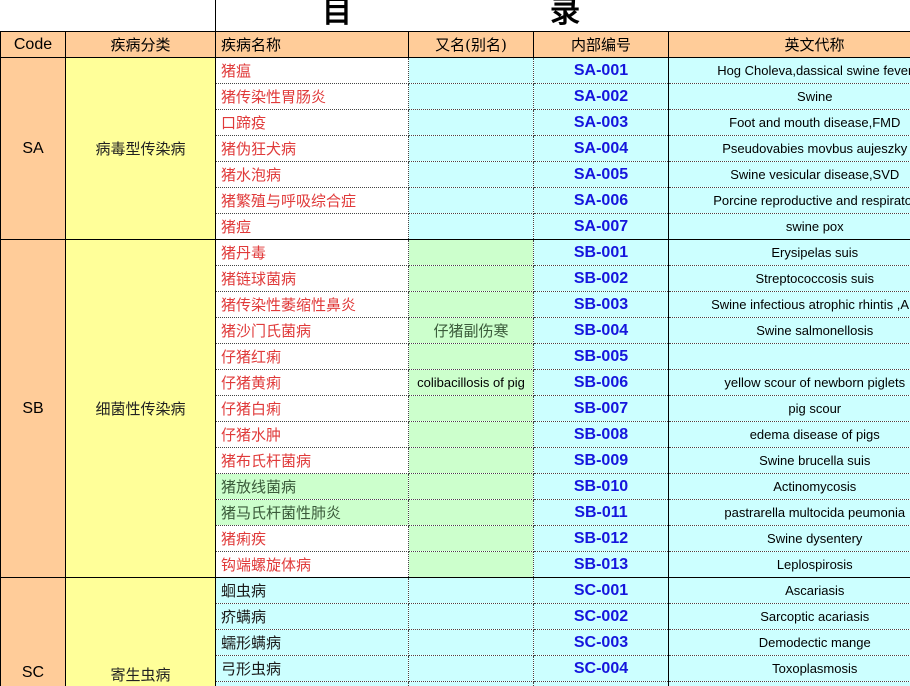  I want to click on disease-name-cell: 蛔虫病, so click(312, 590).